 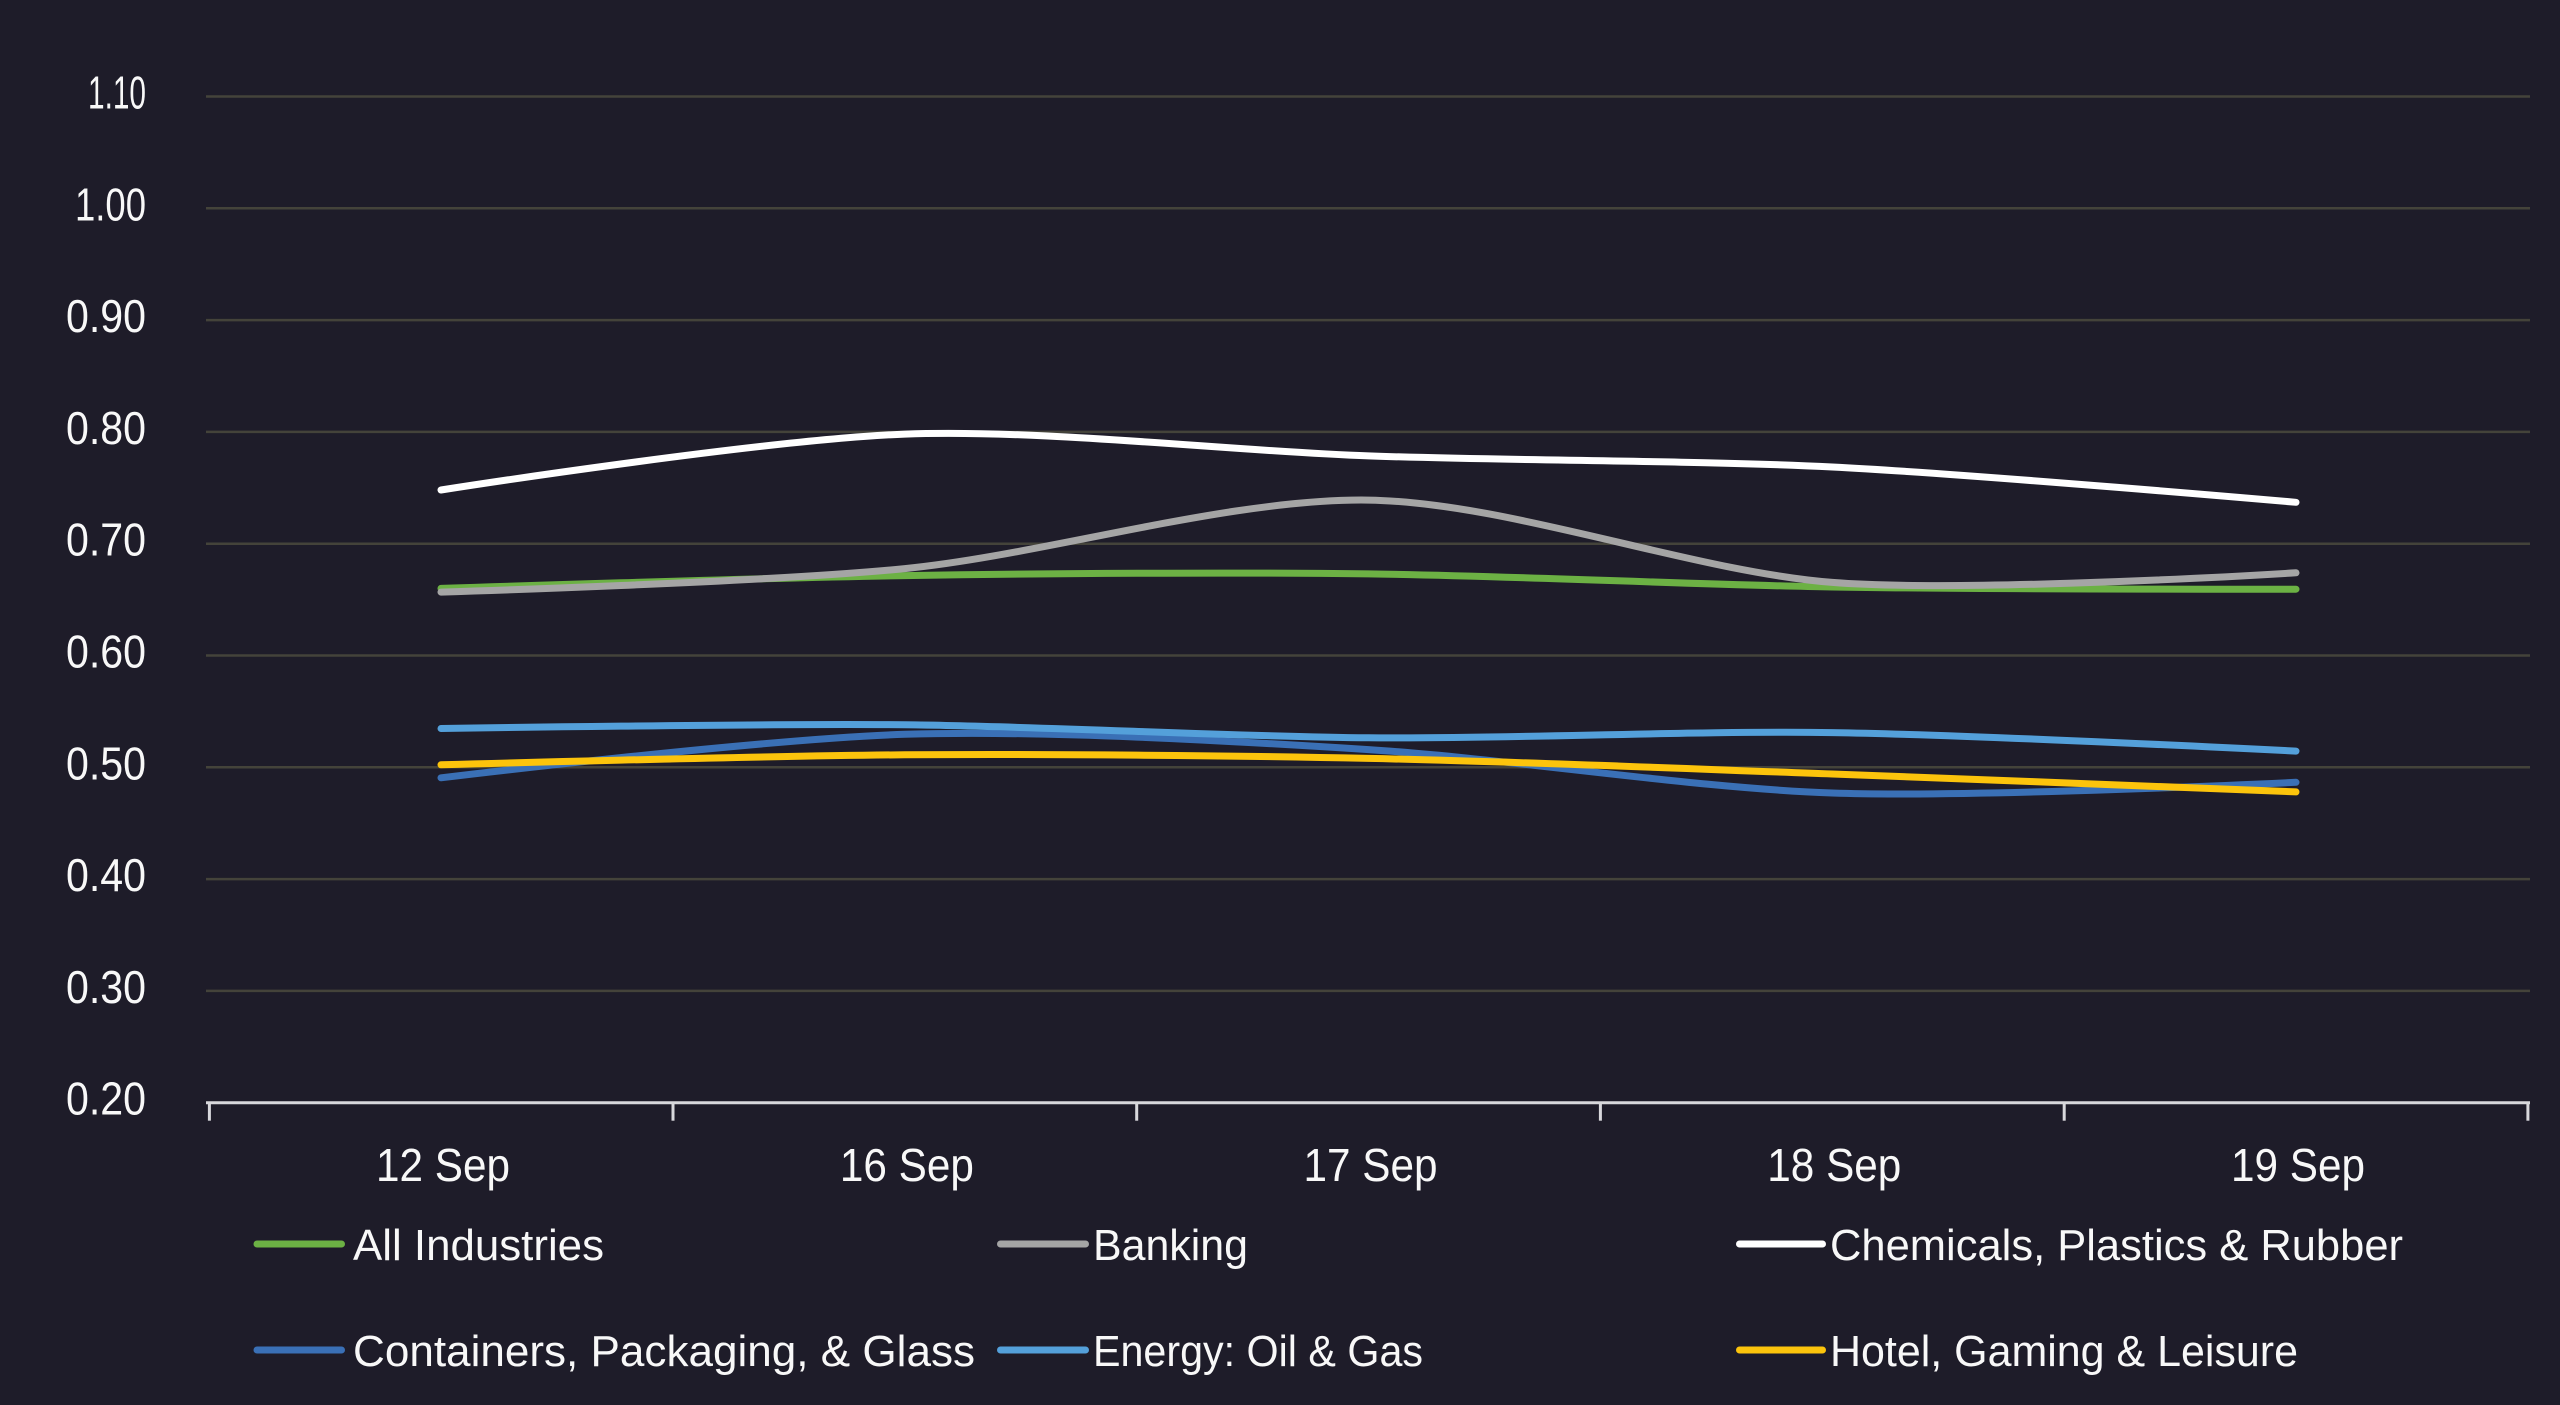 I want to click on svg-text: All Industries, so click(x=478, y=1245).